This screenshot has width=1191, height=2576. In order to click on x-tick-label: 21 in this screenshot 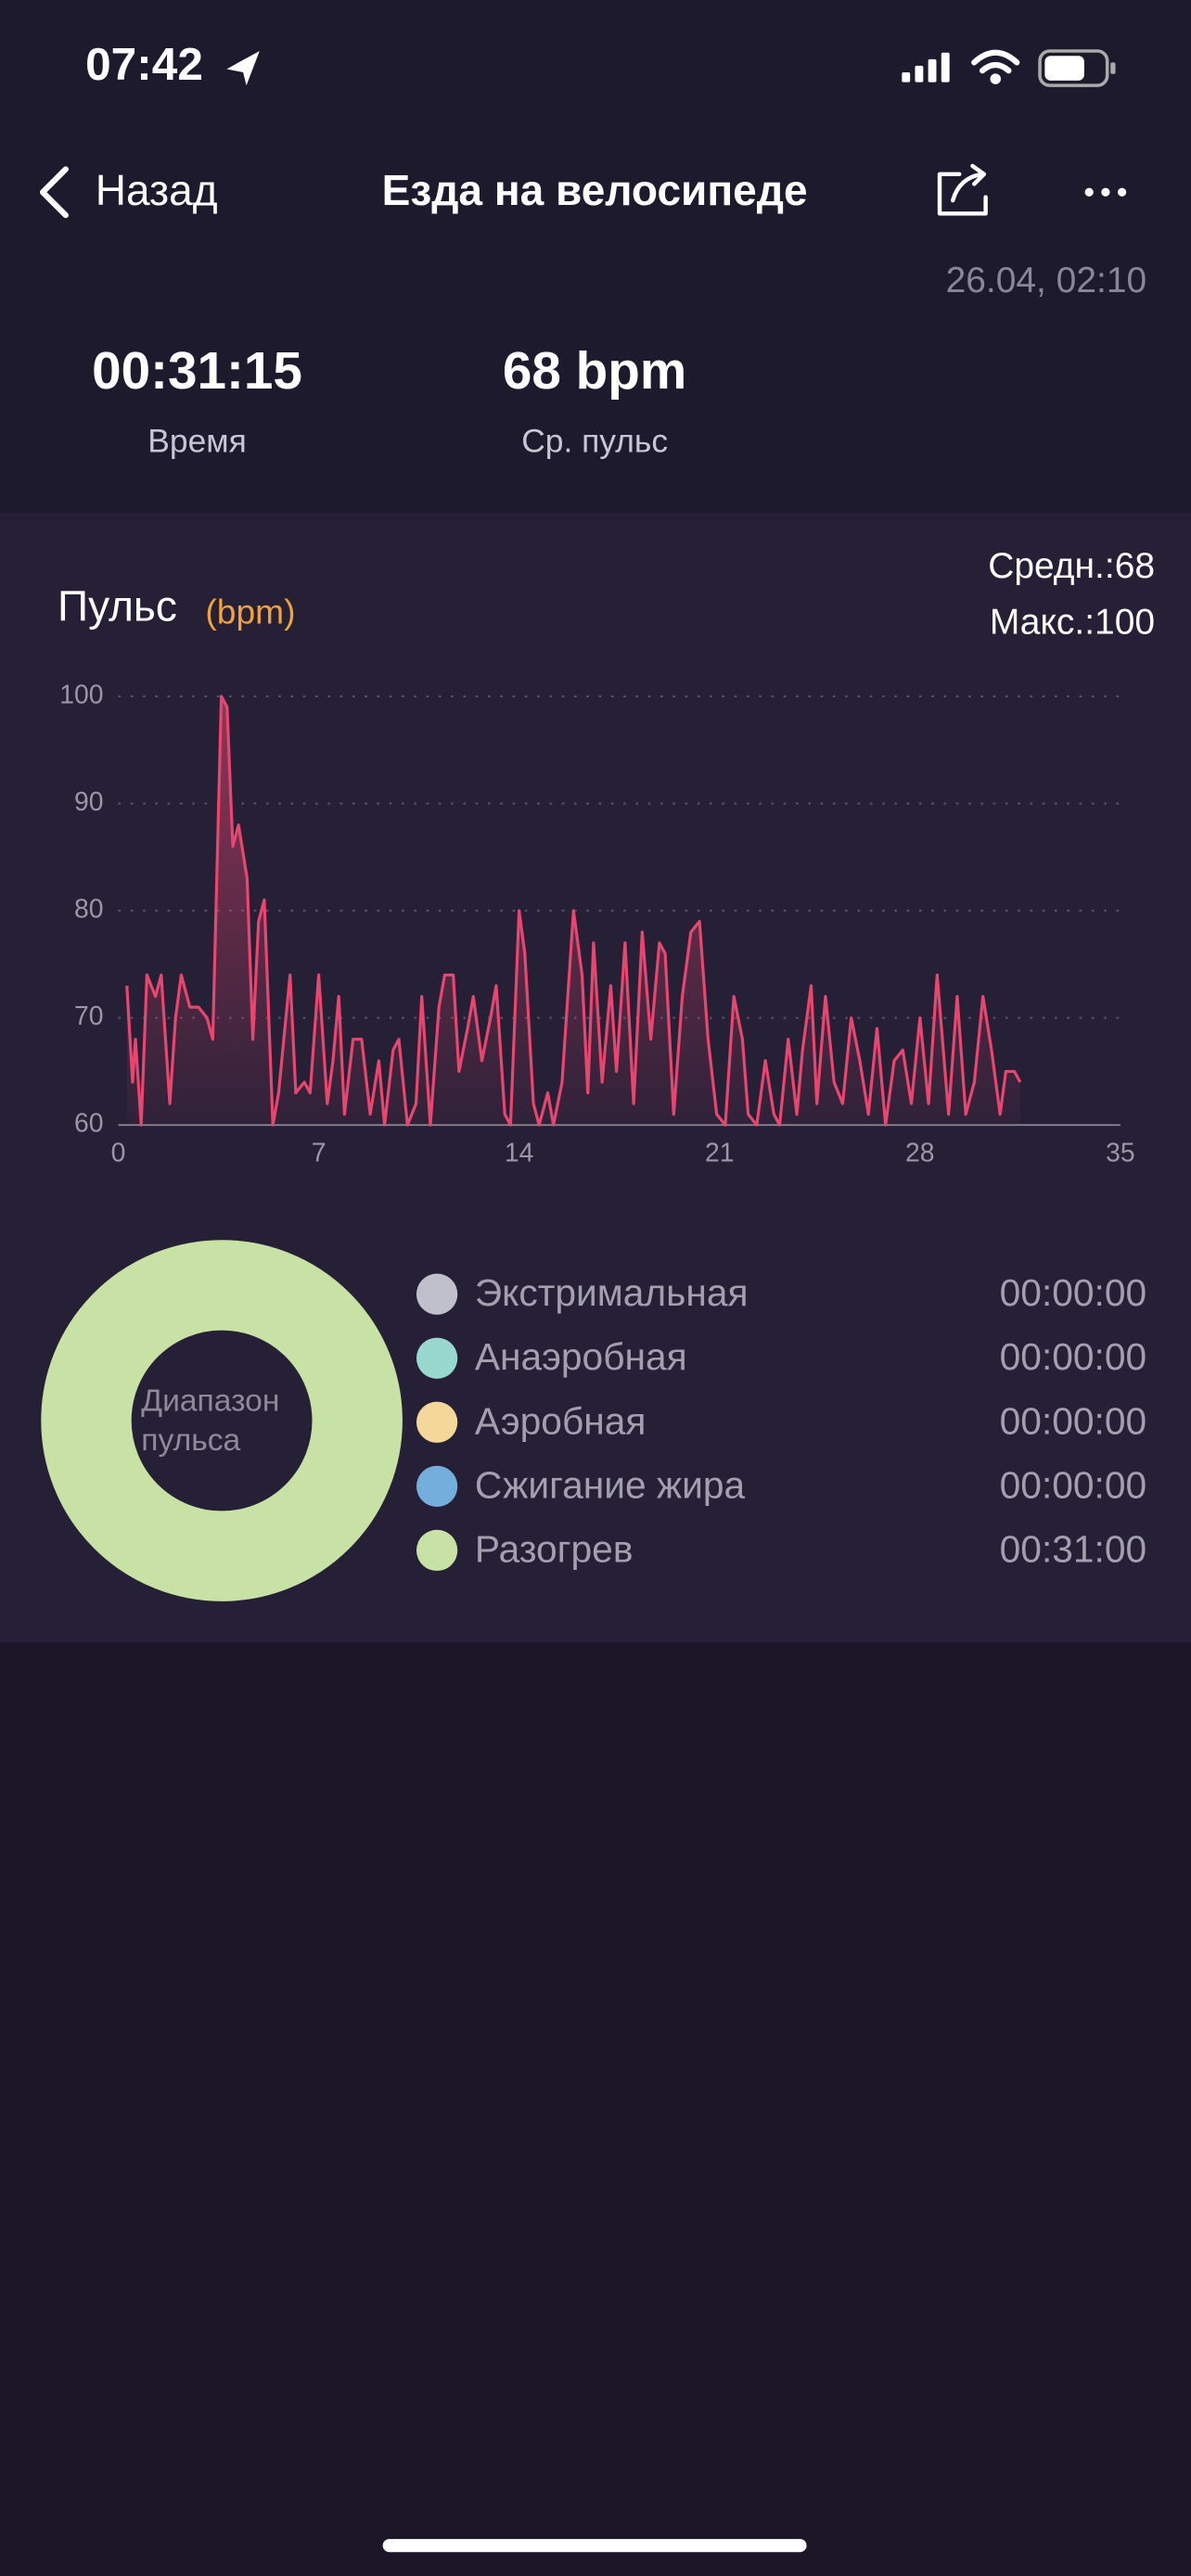, I will do `click(720, 1153)`.